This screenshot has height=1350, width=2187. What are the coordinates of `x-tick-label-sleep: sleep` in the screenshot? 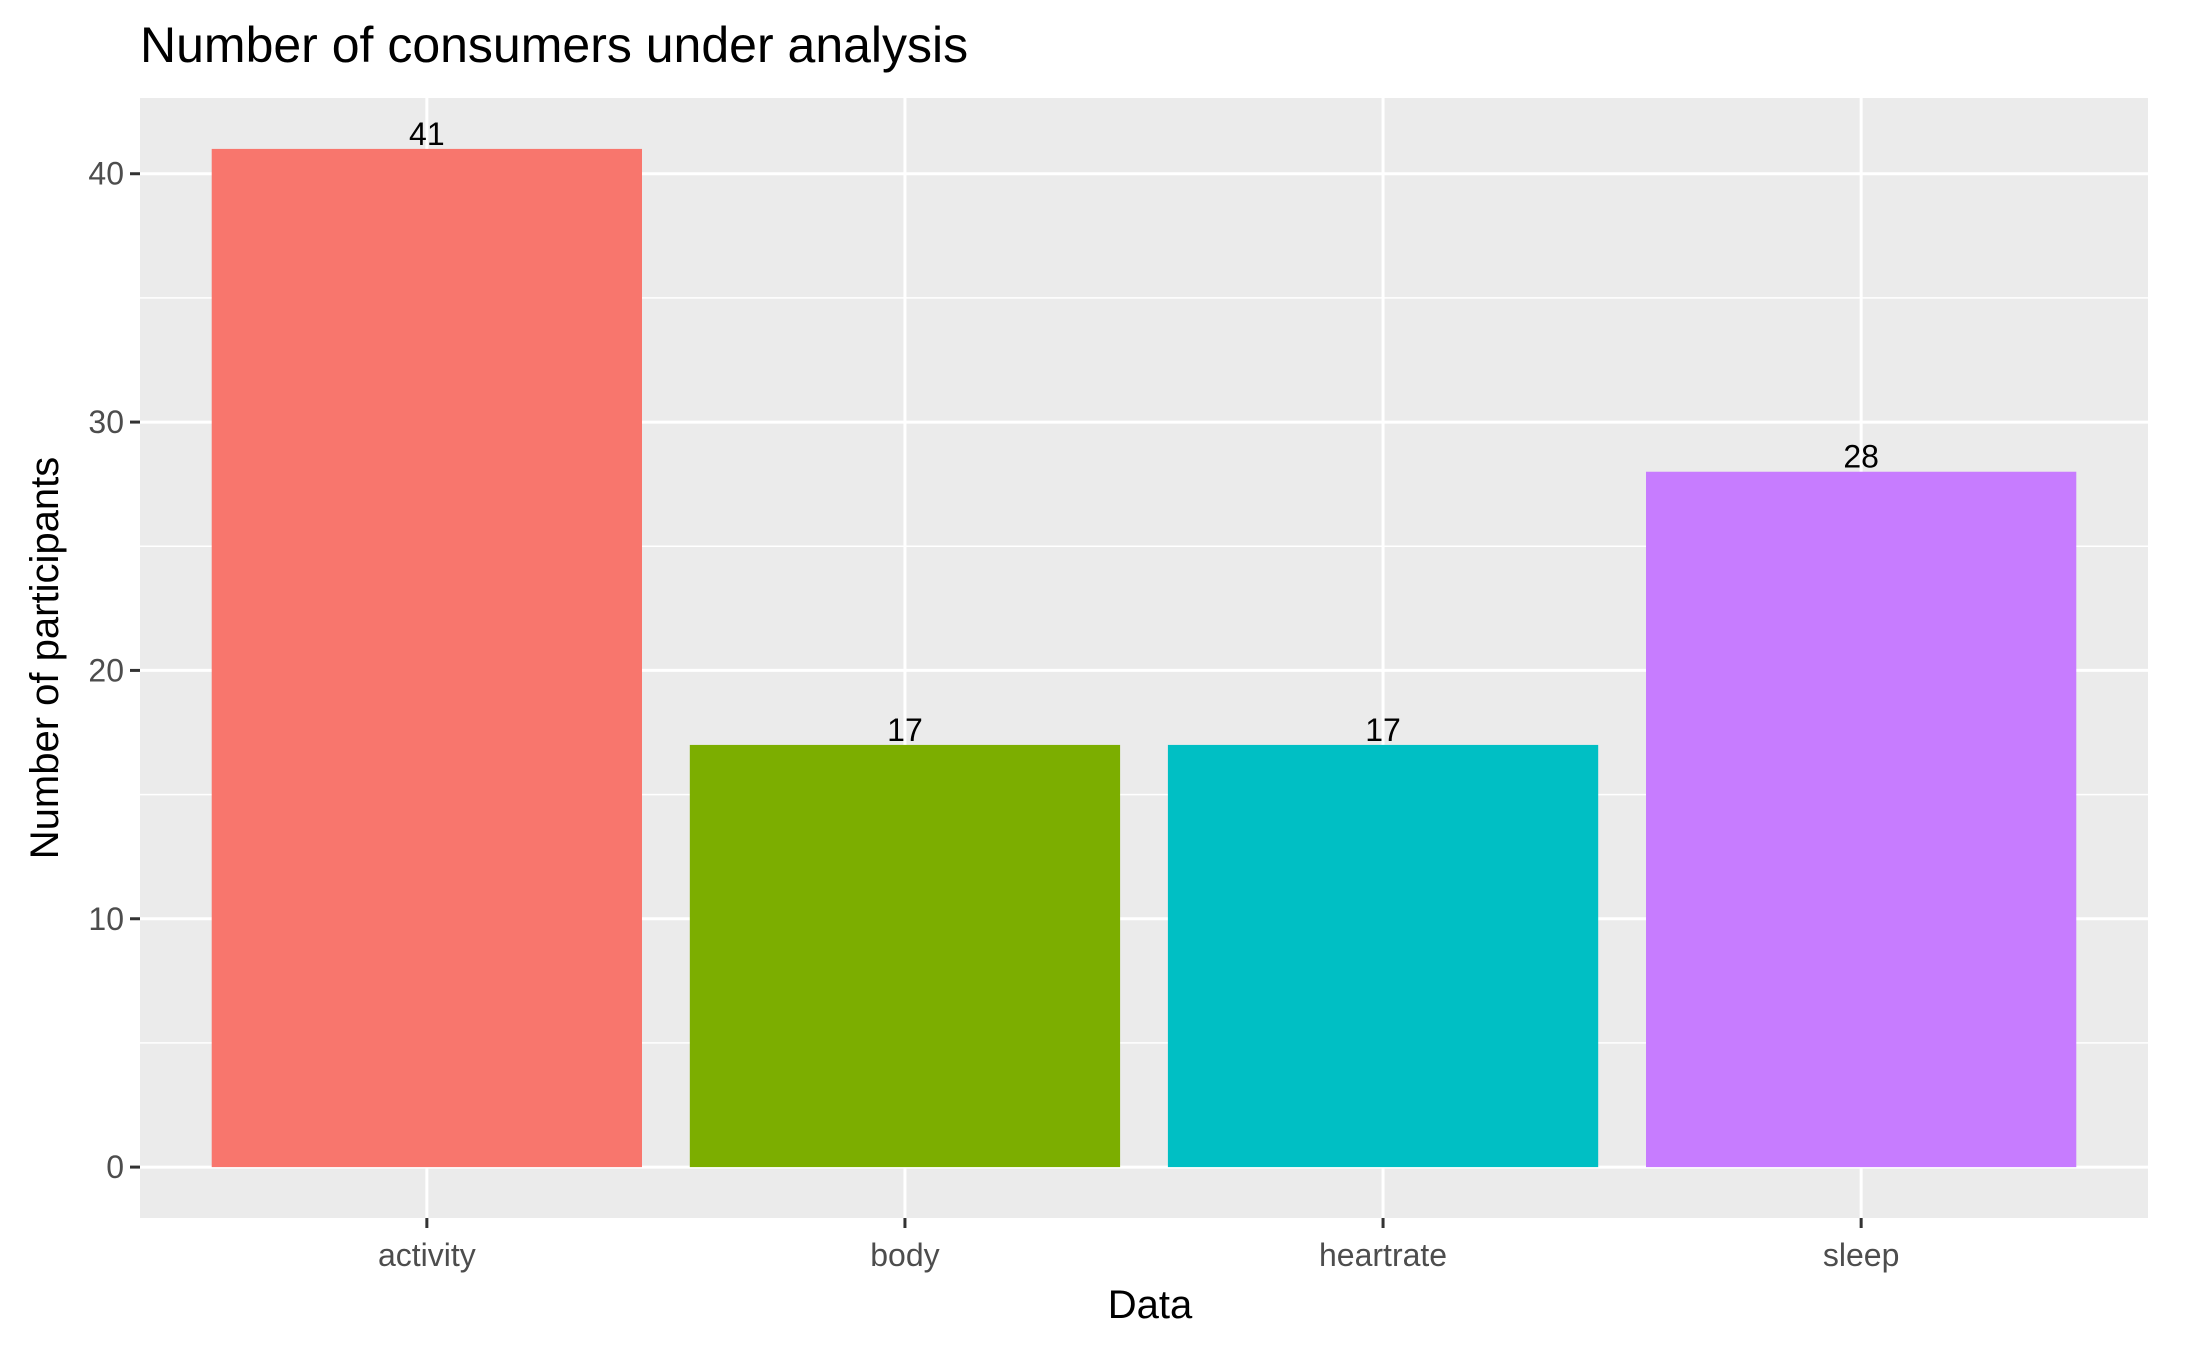 It's located at (1861, 1255).